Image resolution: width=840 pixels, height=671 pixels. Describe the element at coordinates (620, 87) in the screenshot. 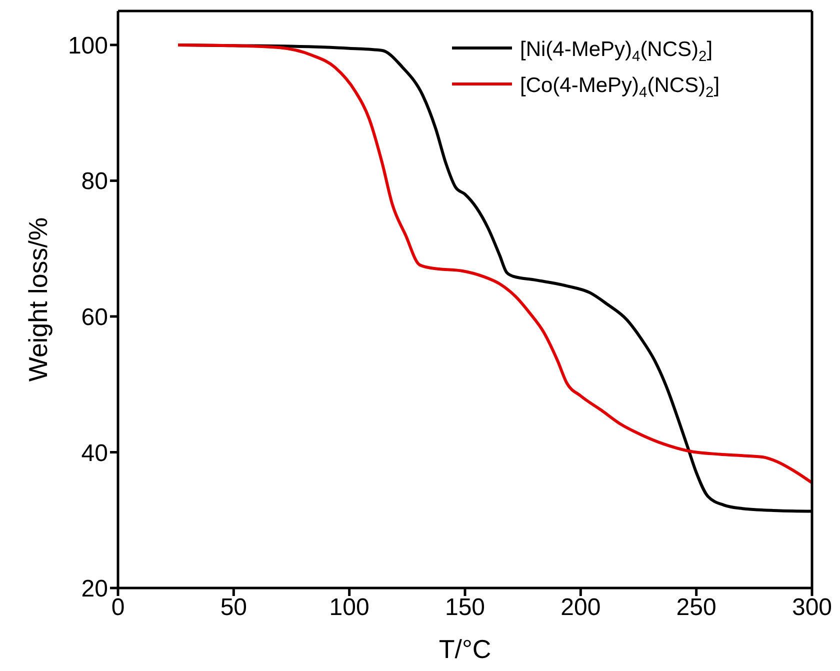

I see `legend-label: [Co(4-MePy)$_{4}$(NCS)$_{2}$]` at that location.